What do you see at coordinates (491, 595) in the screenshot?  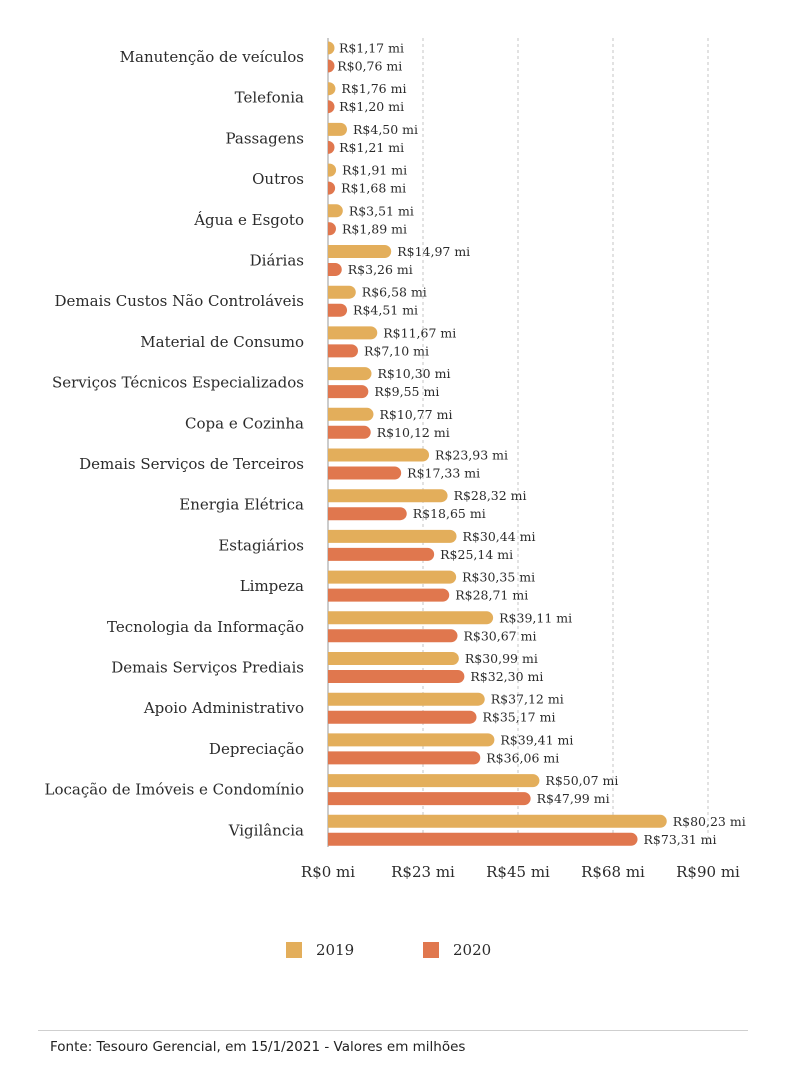 I see `data-label-2020: R$28,71 mi` at bounding box center [491, 595].